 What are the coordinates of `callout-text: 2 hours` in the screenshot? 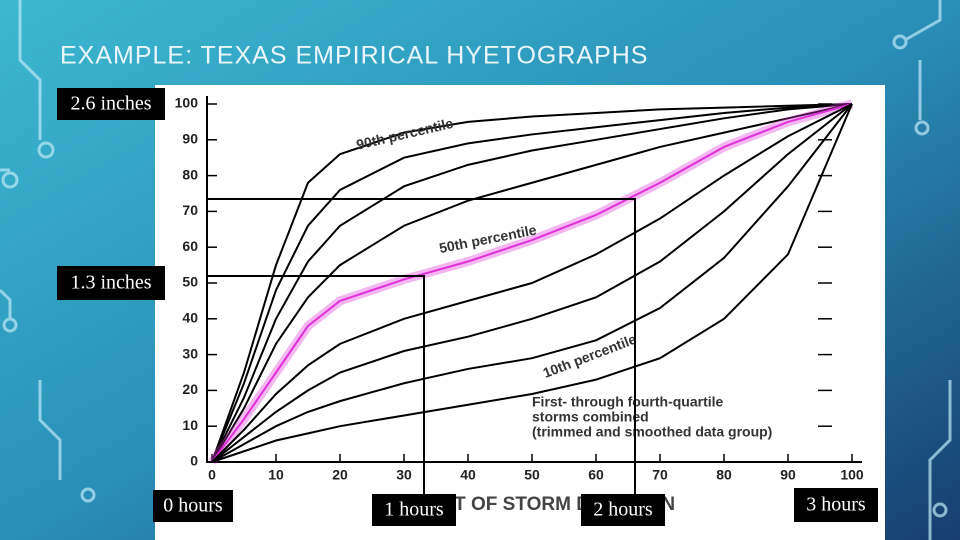 It's located at (623, 510).